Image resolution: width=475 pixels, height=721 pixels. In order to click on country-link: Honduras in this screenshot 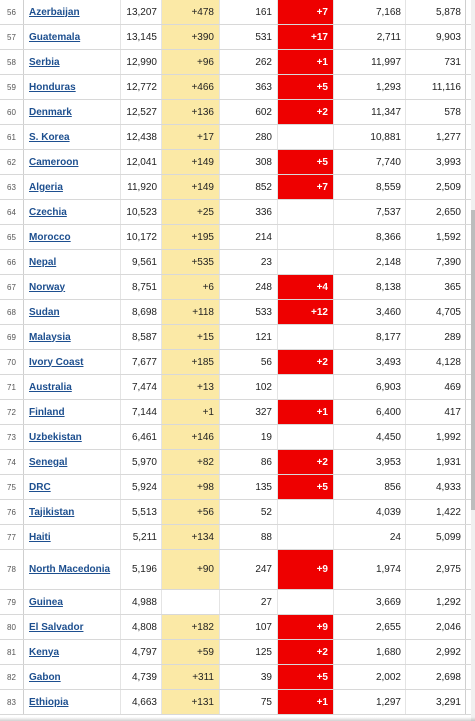, I will do `click(52, 87)`.